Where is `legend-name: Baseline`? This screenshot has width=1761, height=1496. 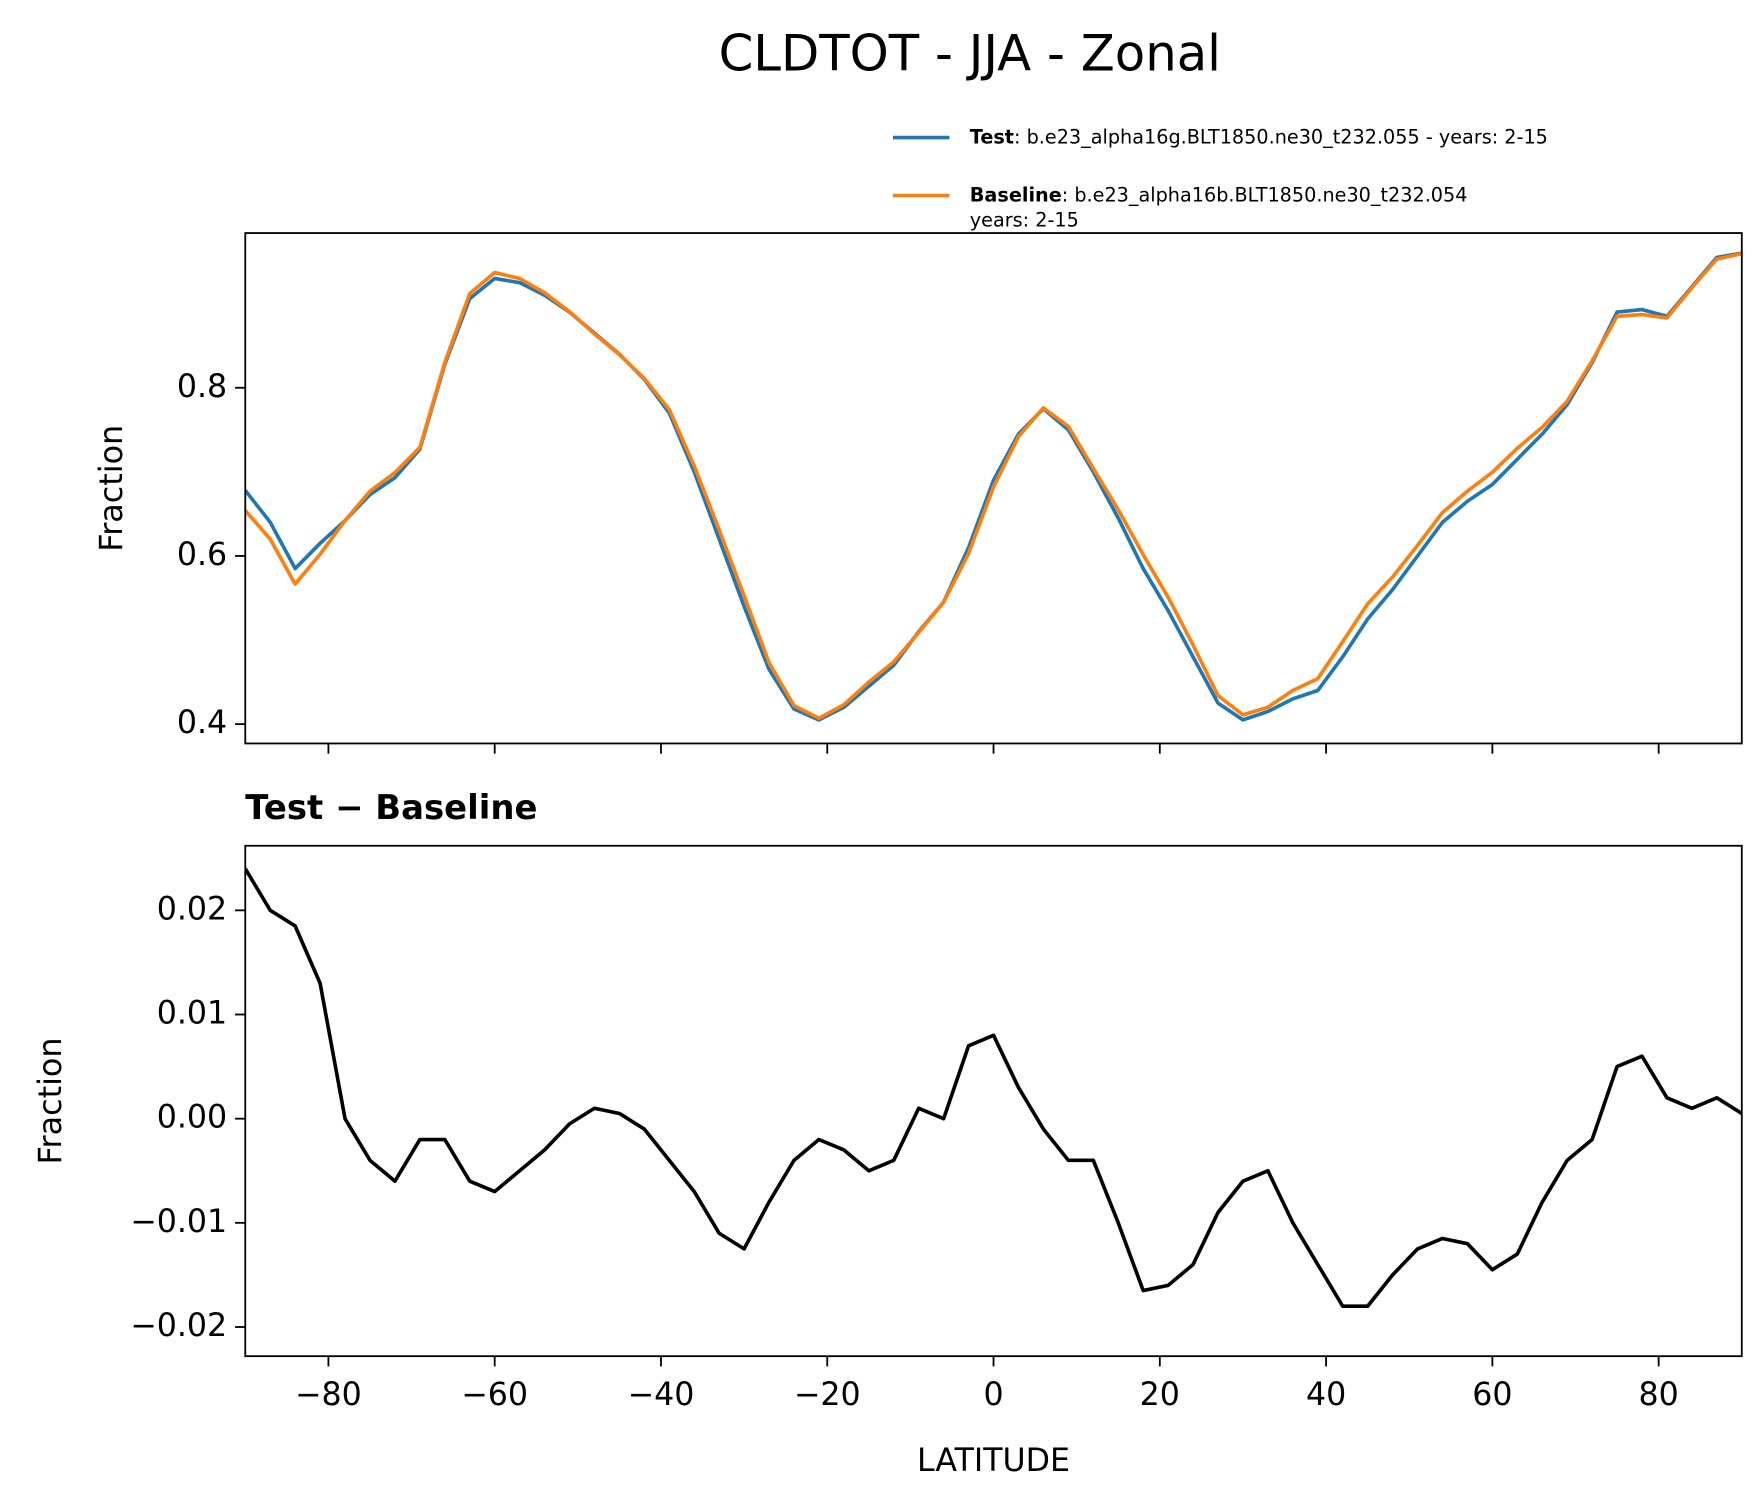 legend-name: Baseline is located at coordinates (1016, 194).